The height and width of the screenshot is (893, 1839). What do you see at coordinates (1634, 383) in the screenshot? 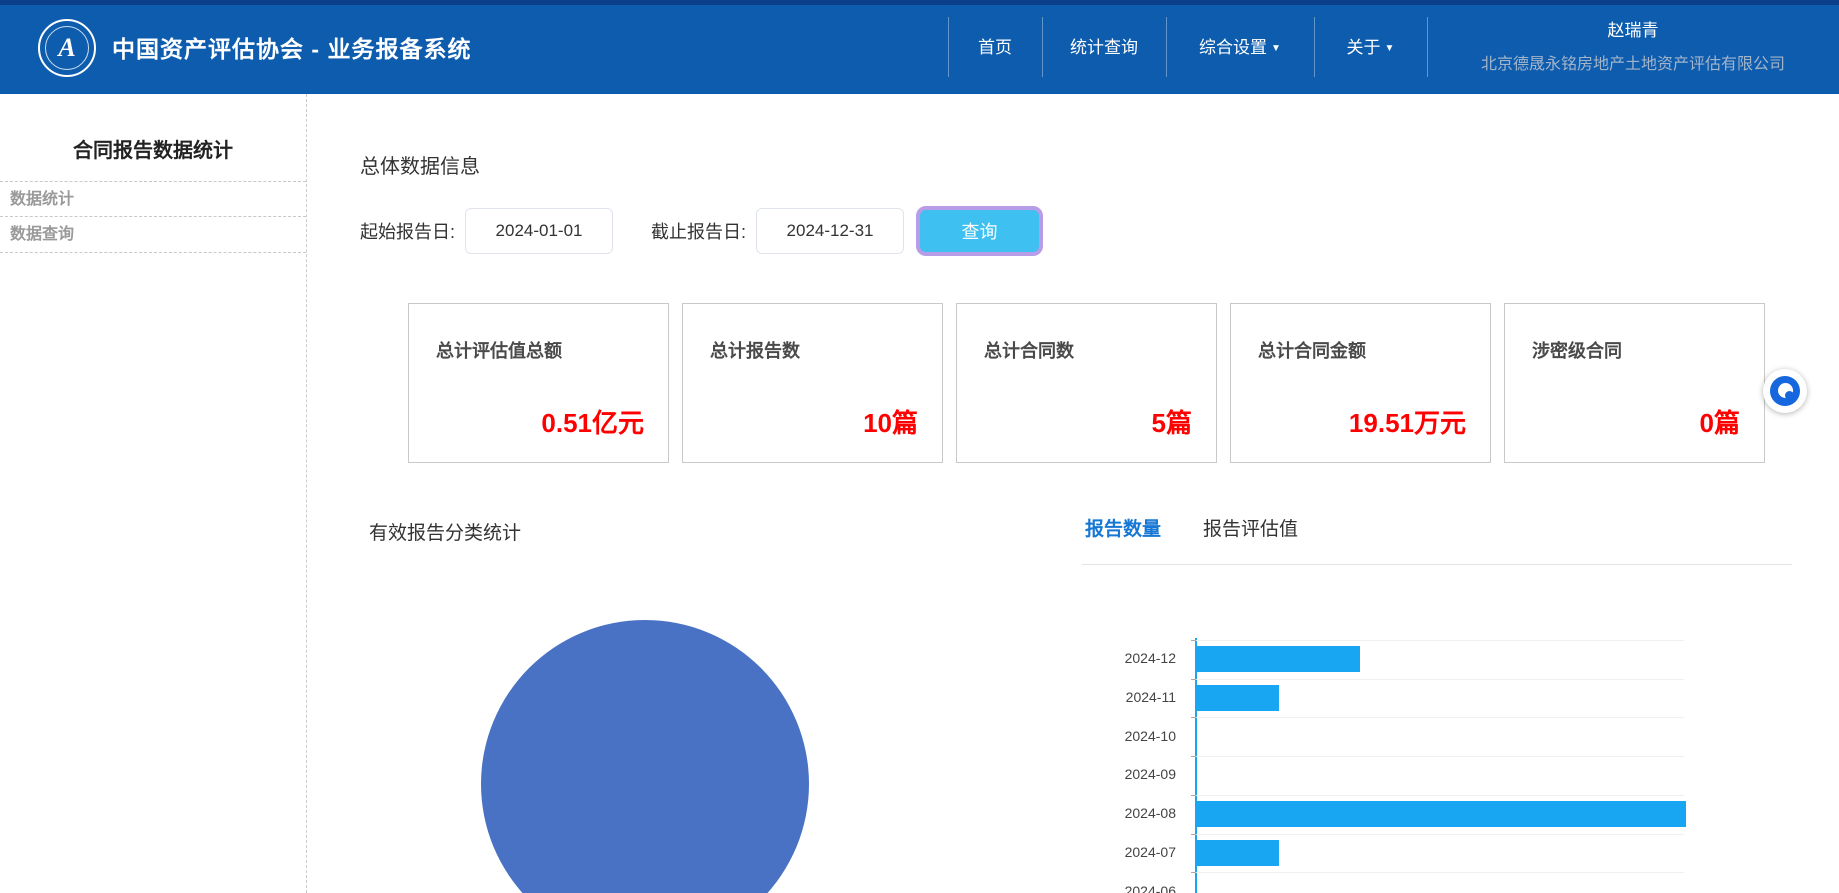
I see `stat-card-classified-contracts: 涉密级合同 0篇` at bounding box center [1634, 383].